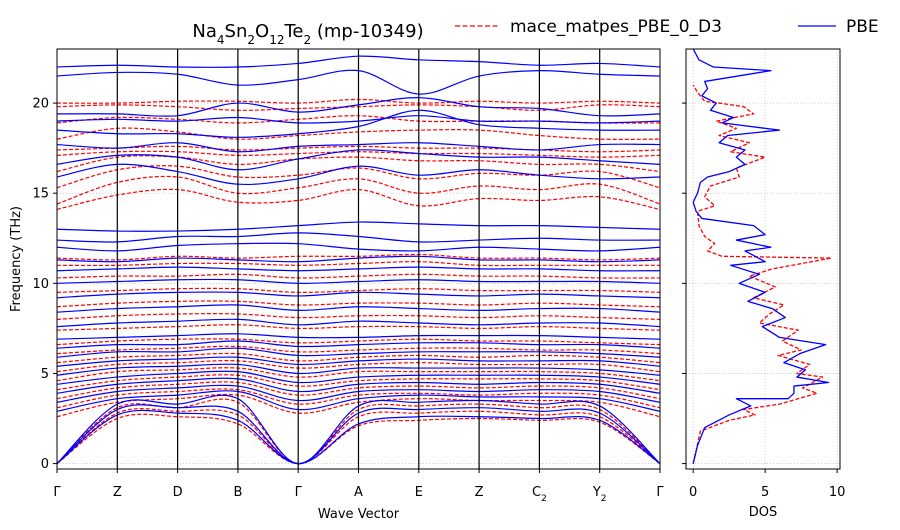 This screenshot has height=530, width=900. I want to click on dos-line-mace, so click(762, 274).